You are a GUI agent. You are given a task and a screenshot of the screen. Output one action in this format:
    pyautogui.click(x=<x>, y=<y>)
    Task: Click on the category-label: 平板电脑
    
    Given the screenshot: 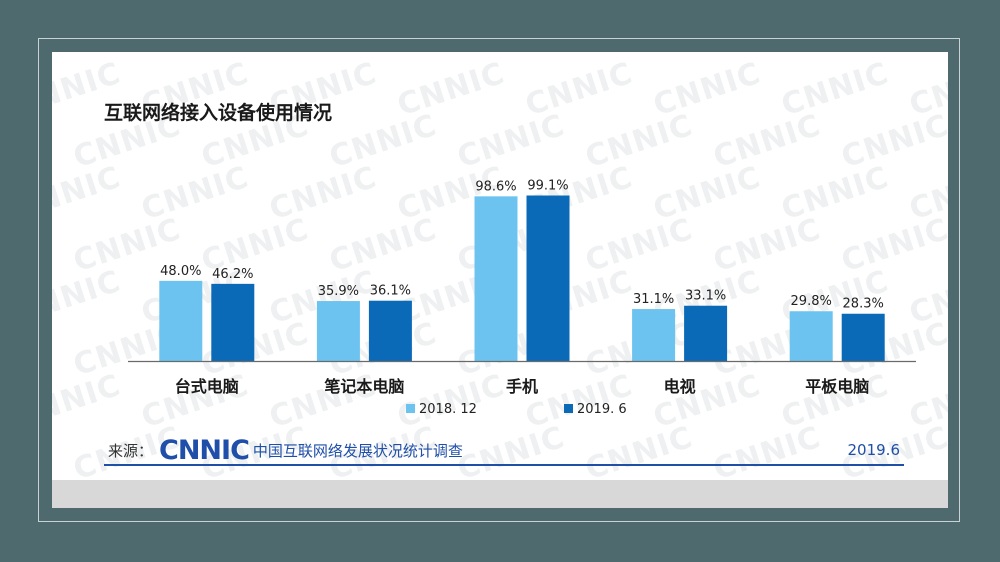 What is the action you would take?
    pyautogui.click(x=837, y=386)
    